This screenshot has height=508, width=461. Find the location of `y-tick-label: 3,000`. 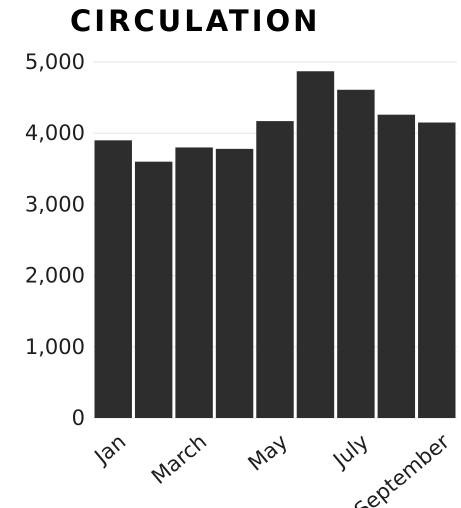

y-tick-label: 3,000 is located at coordinates (55, 204).